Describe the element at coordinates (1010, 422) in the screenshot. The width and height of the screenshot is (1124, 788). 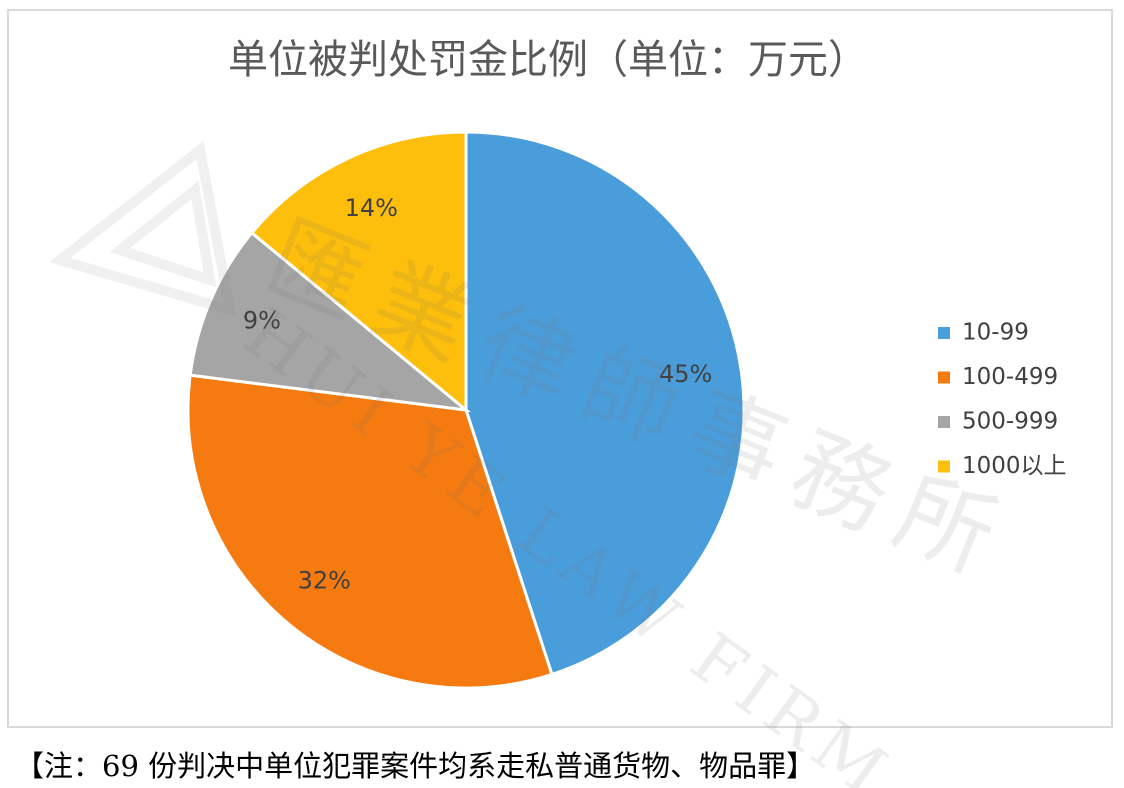
I see `legend-label: 500-999` at that location.